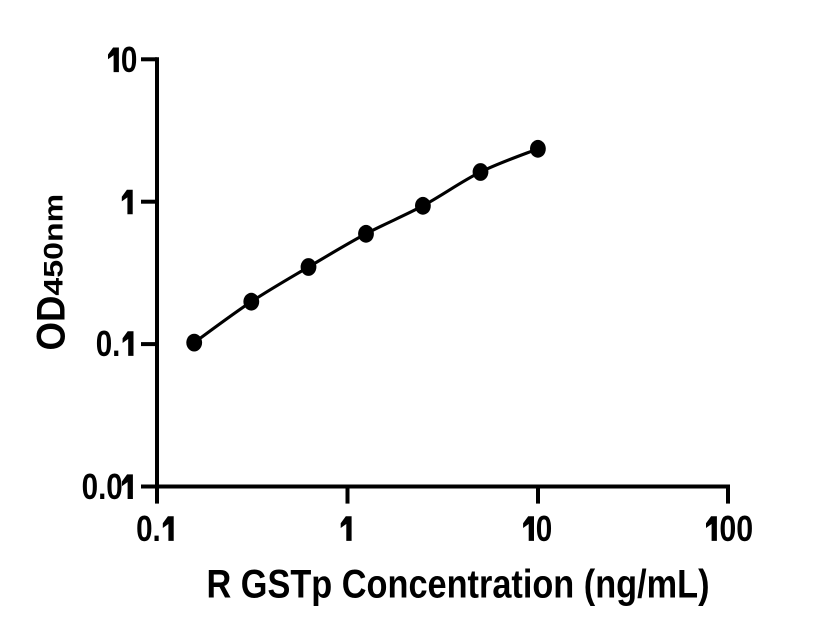  Describe the element at coordinates (458, 584) in the screenshot. I see `svg-text: R GSTp Concentration (ng/mL)` at that location.